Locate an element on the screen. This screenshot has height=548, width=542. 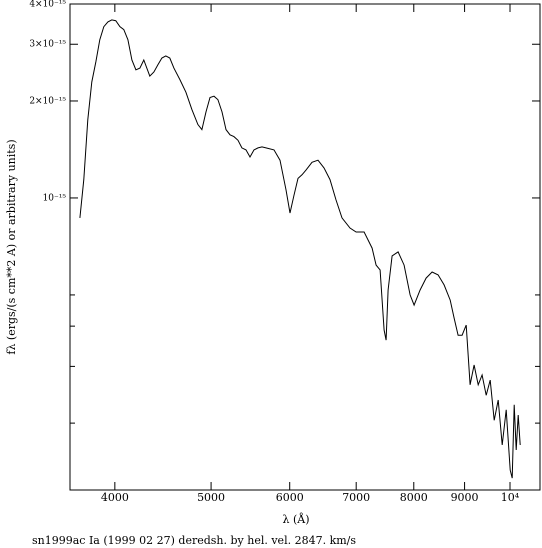
x-tick-label: 4000 is located at coordinates (115, 497).